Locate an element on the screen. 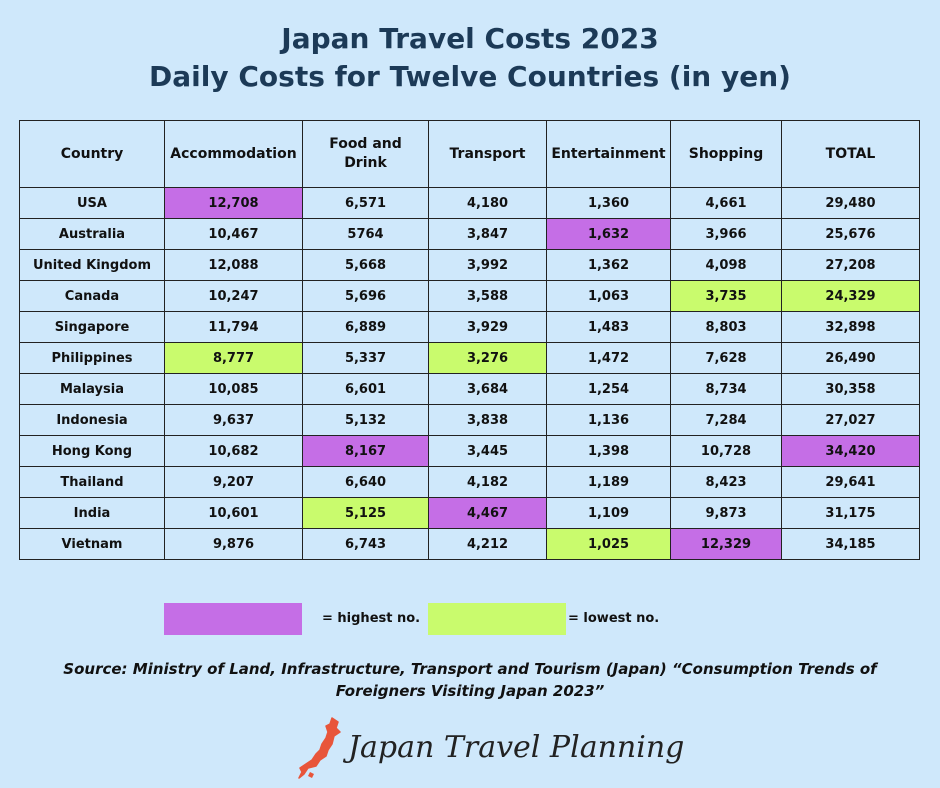 This screenshot has height=788, width=940. value-cell: 8,803 is located at coordinates (726, 327).